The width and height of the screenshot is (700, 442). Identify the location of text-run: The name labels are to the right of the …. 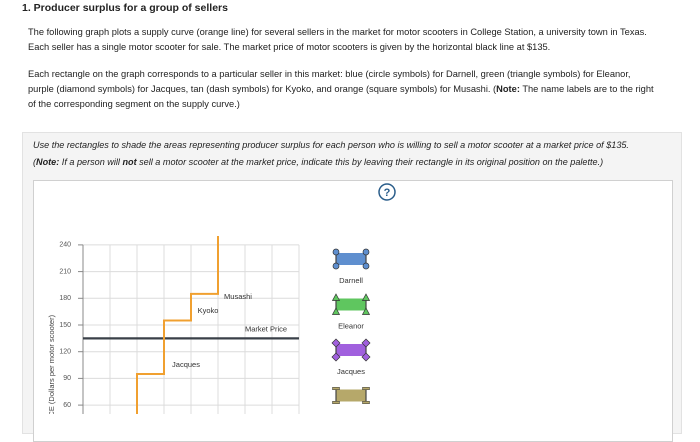
(341, 96).